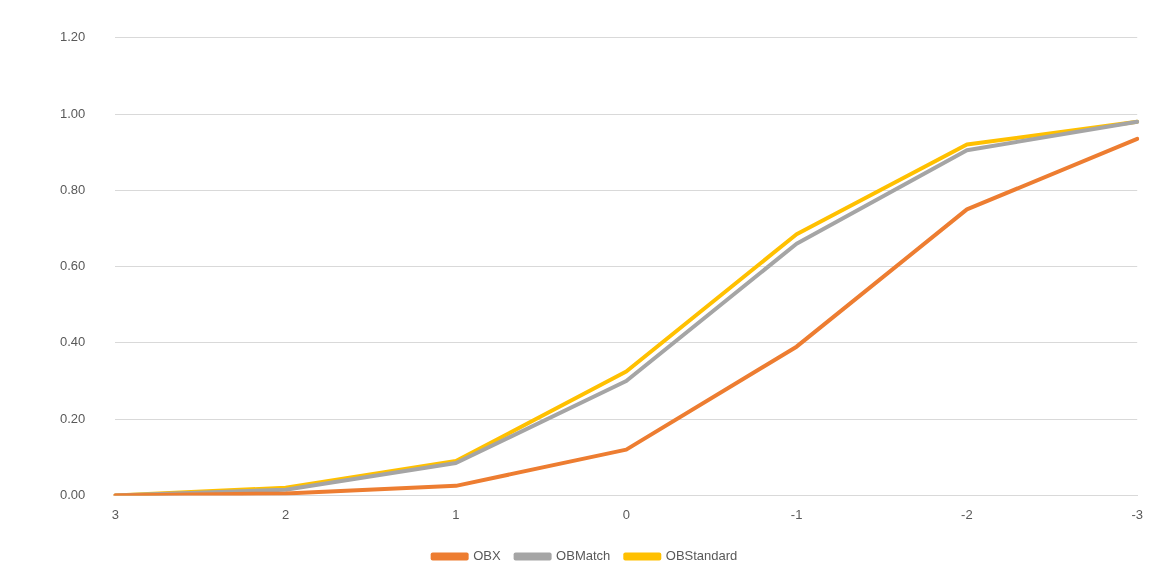 Image resolution: width=1155 pixels, height=583 pixels. I want to click on y-tick-label: 1.20, so click(72, 37).